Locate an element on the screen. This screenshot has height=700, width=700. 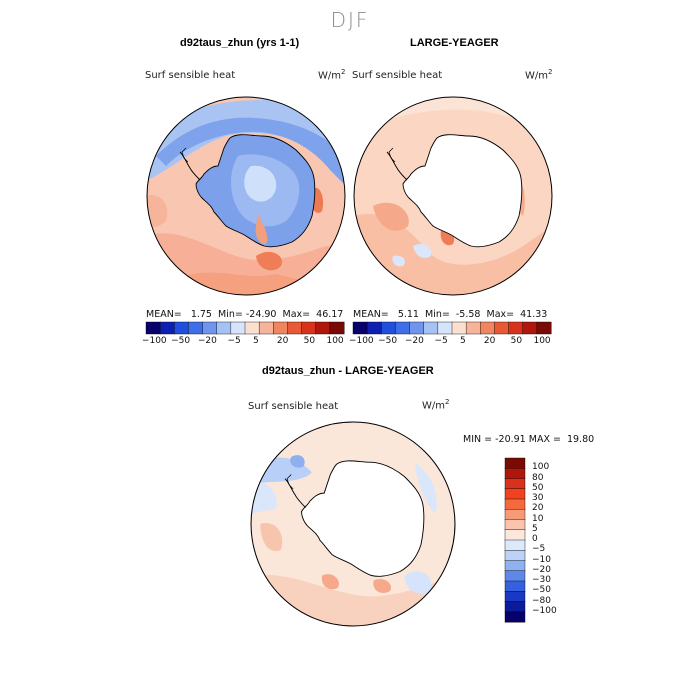
diff-minmax: MIN = -20.91 MAX = 19.80 is located at coordinates (529, 439).